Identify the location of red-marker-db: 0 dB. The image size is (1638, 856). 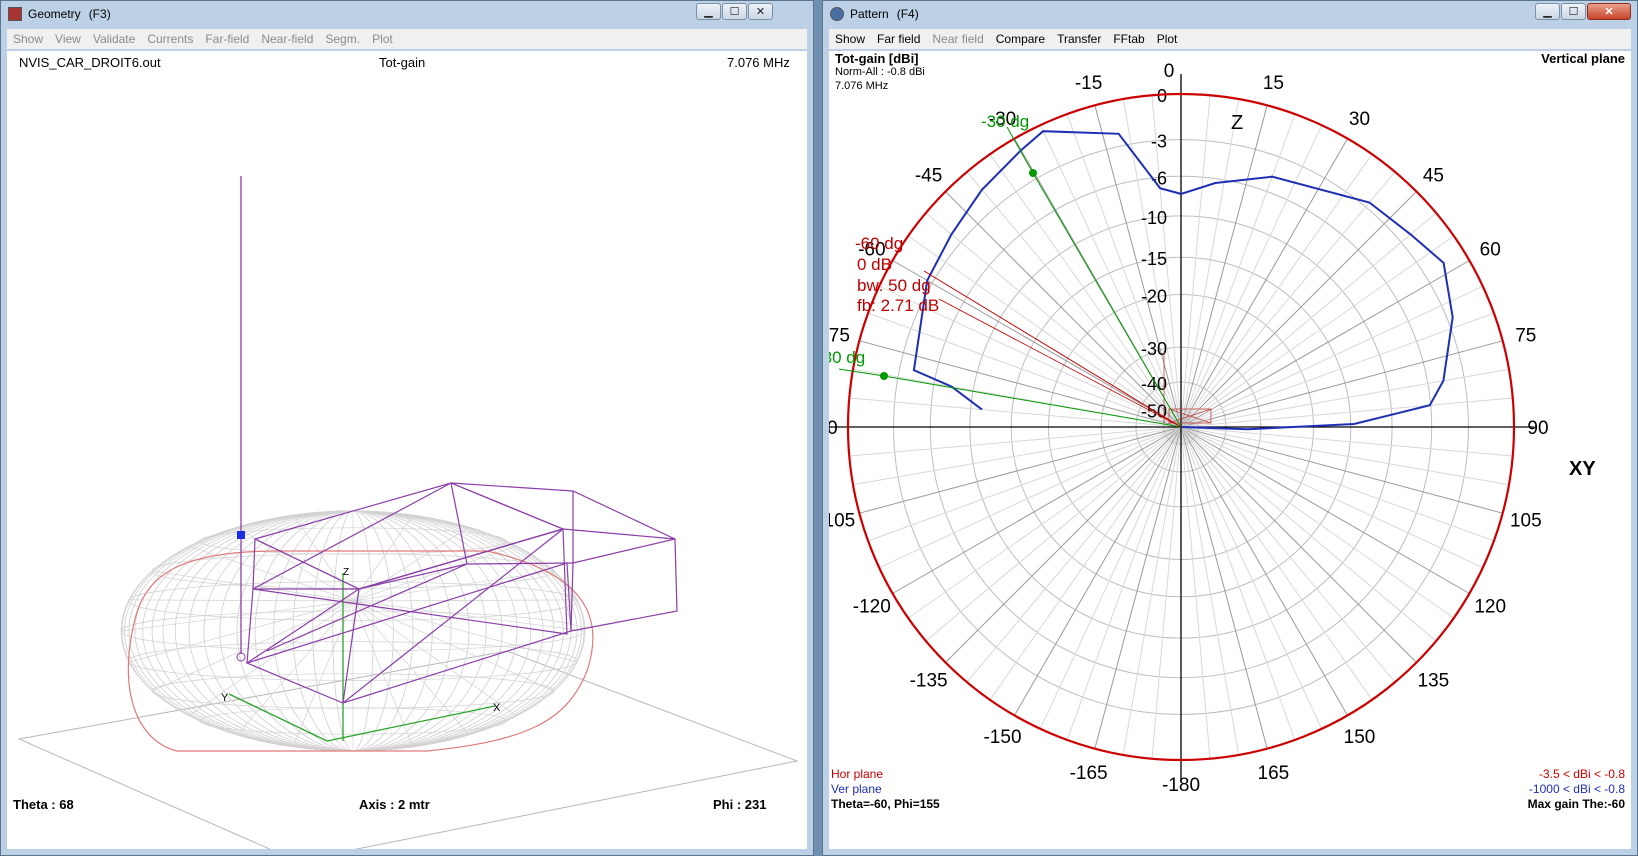
(874, 264).